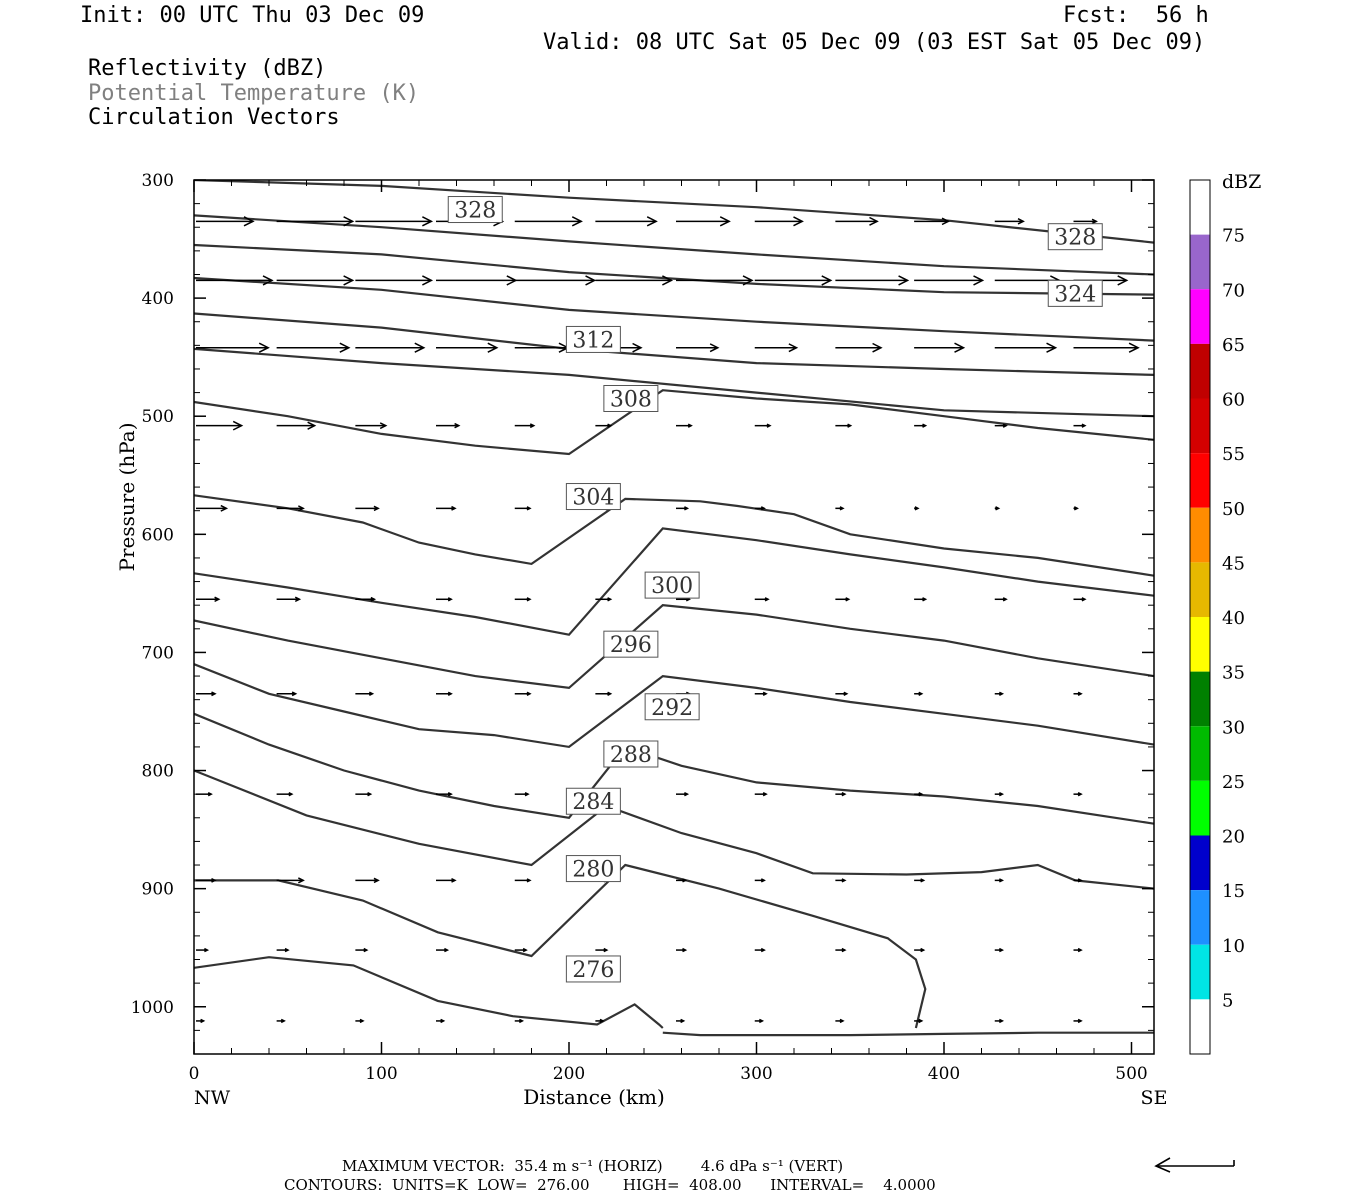  Describe the element at coordinates (252, 15) in the screenshot. I see `init-time: Init: 00 UTC Thu 03 Dec 09` at that location.